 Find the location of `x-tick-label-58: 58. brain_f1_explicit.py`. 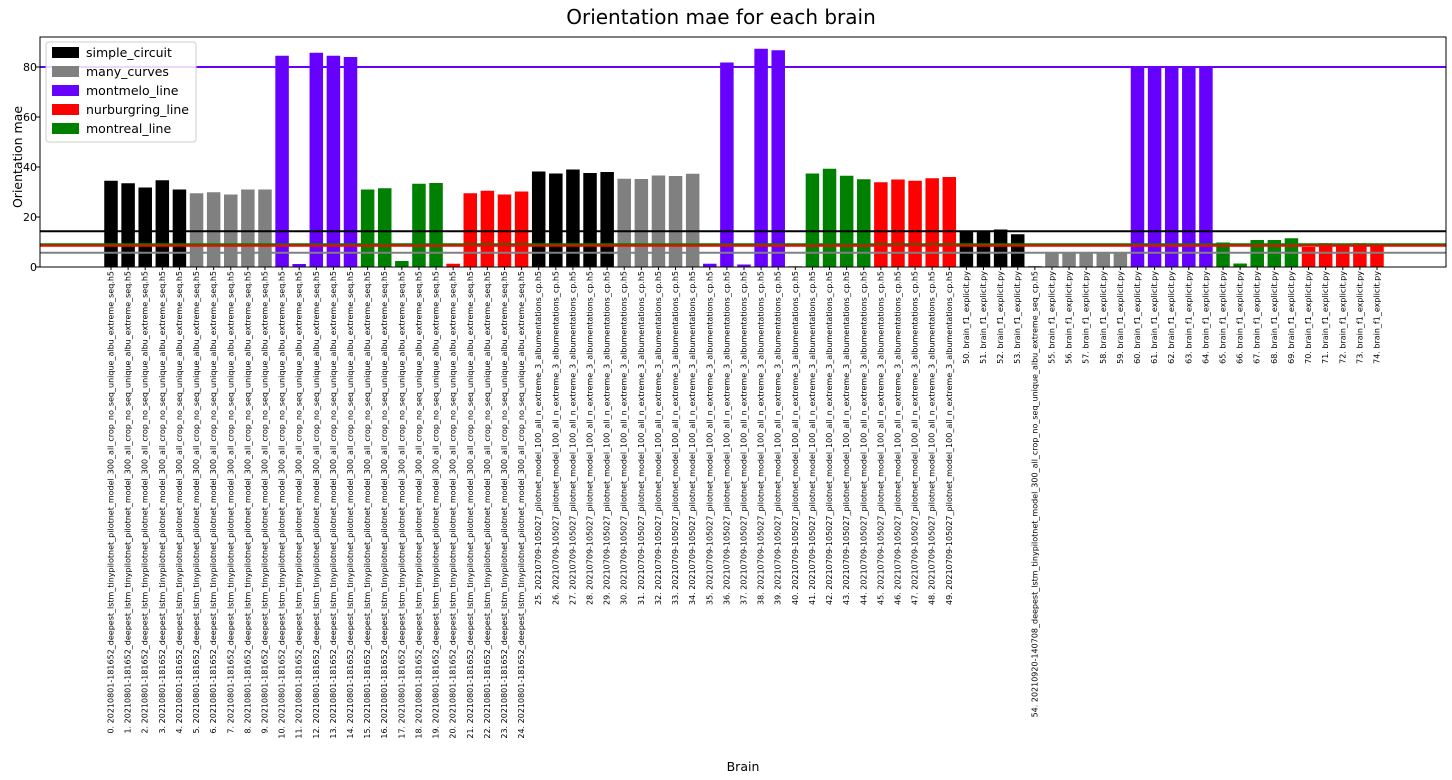

x-tick-label-58: 58. brain_f1_explicit.py is located at coordinates (1103, 317).